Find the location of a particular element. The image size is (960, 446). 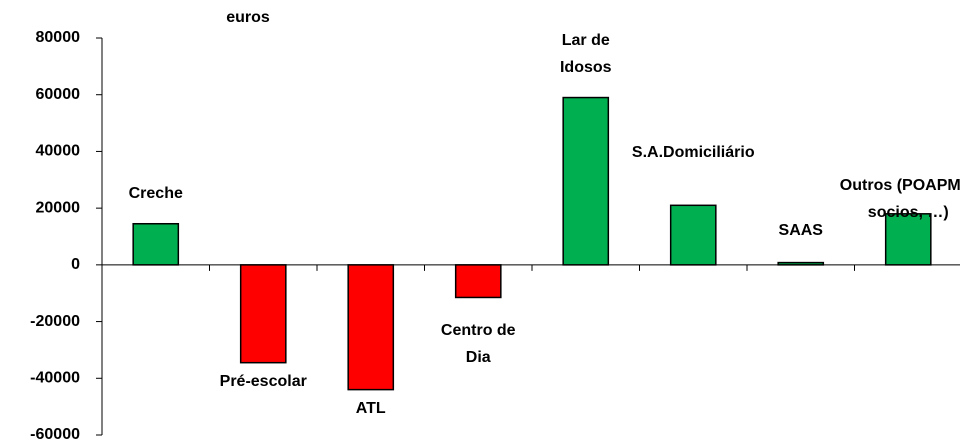

category-label: S.A.Domiciliário is located at coordinates (693, 152).